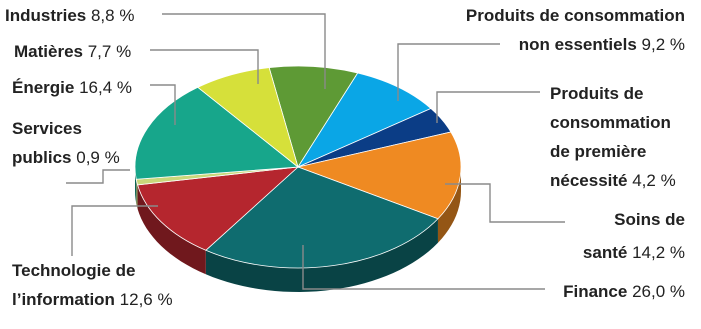 The width and height of the screenshot is (701, 329). What do you see at coordinates (96, 157) in the screenshot?
I see `slice-value: 0,9 %` at bounding box center [96, 157].